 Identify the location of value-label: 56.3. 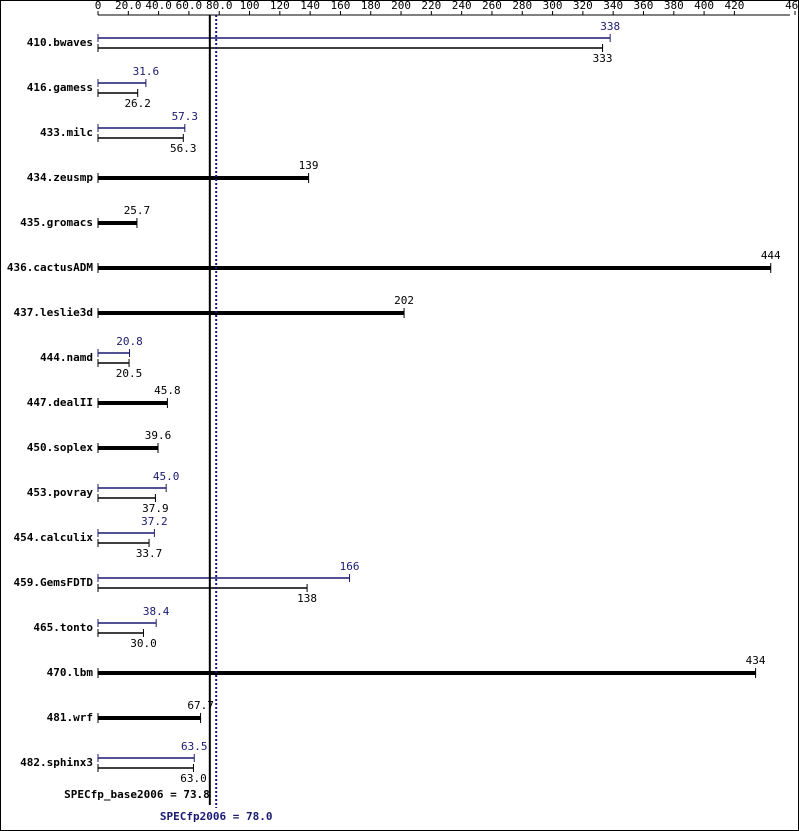
(183, 148).